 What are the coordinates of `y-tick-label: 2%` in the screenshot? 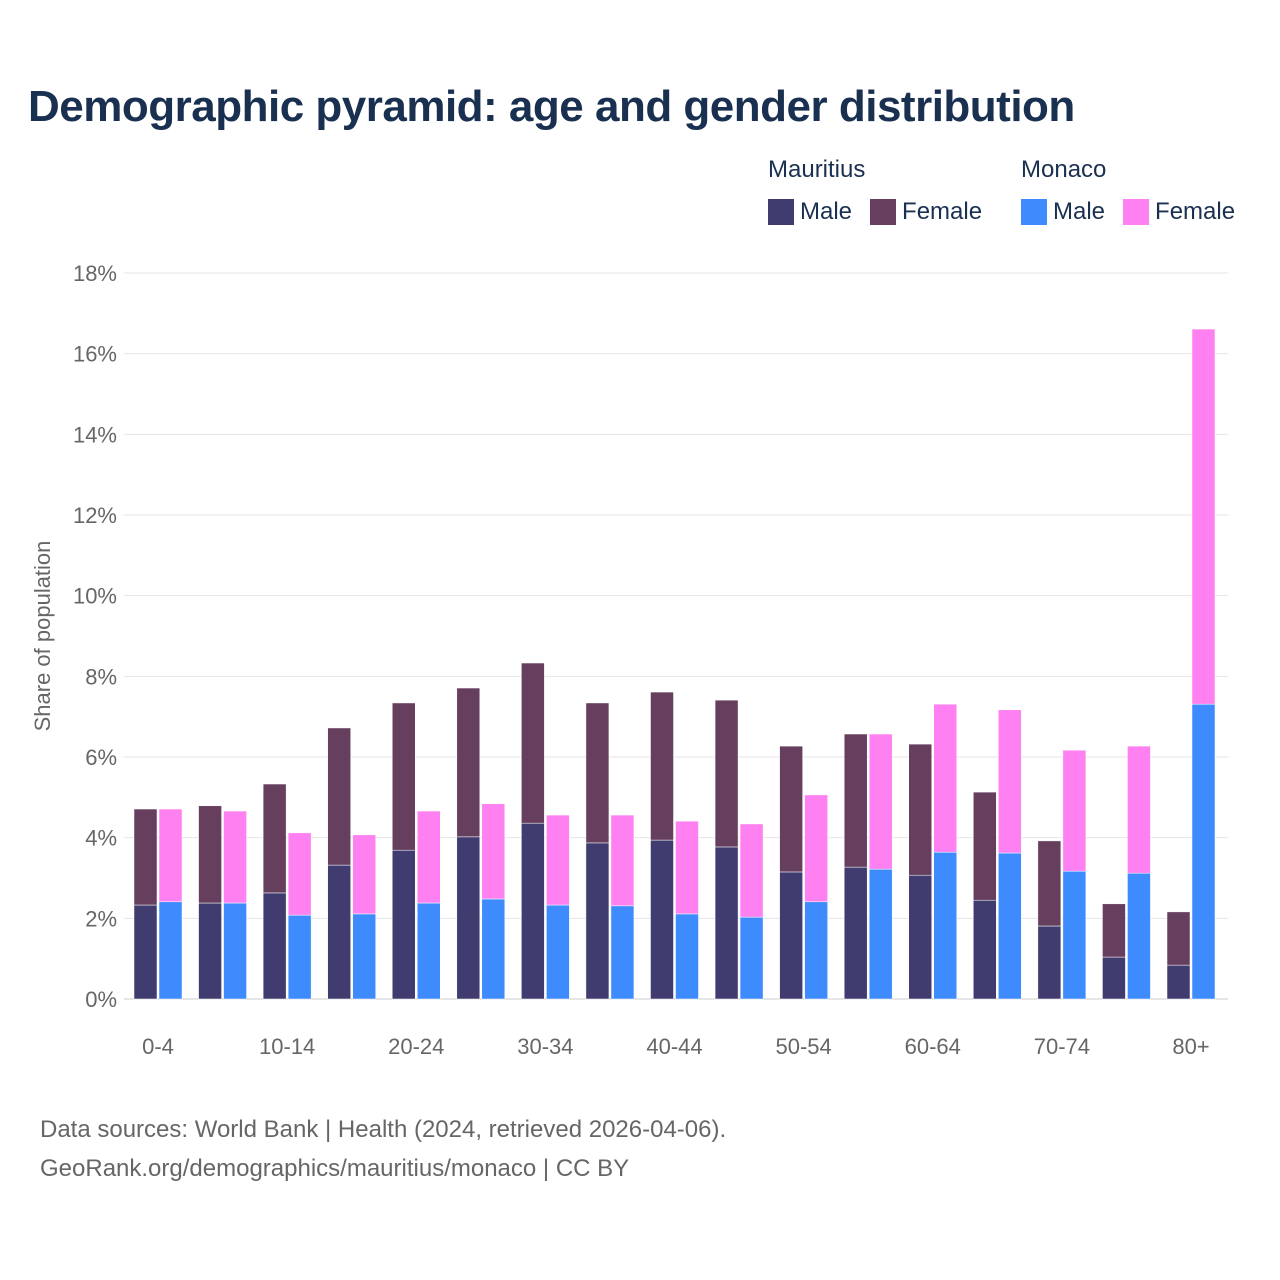 It's located at (101, 918).